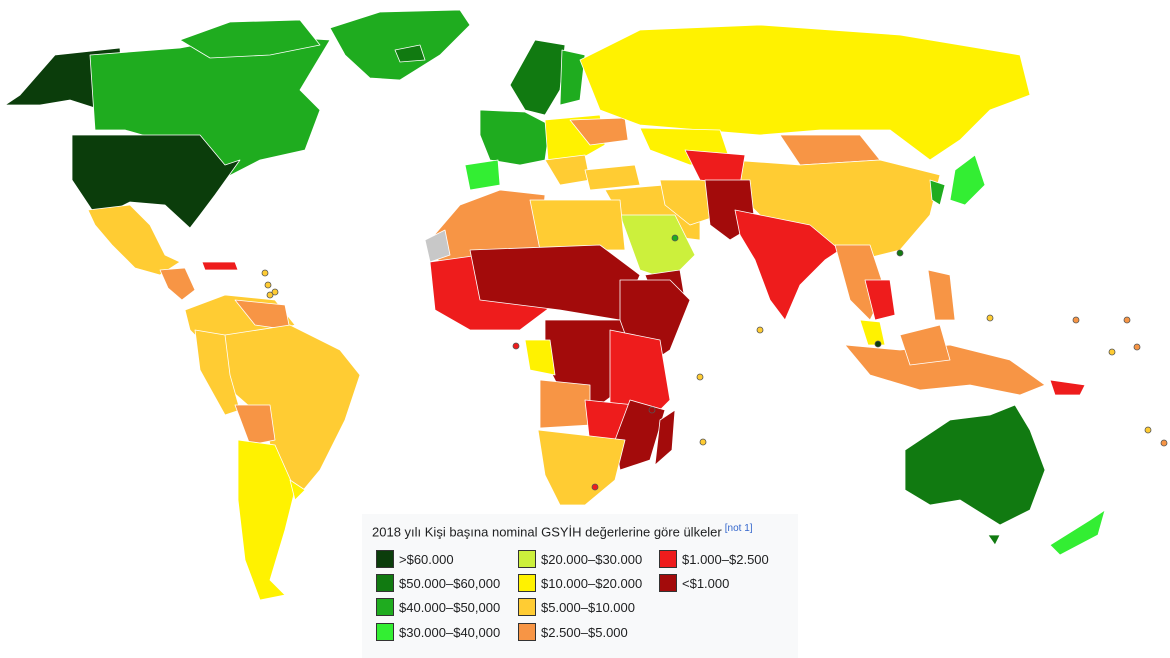  What do you see at coordinates (450, 607) in the screenshot?
I see `legend-label: $40.000–$50,000` at bounding box center [450, 607].